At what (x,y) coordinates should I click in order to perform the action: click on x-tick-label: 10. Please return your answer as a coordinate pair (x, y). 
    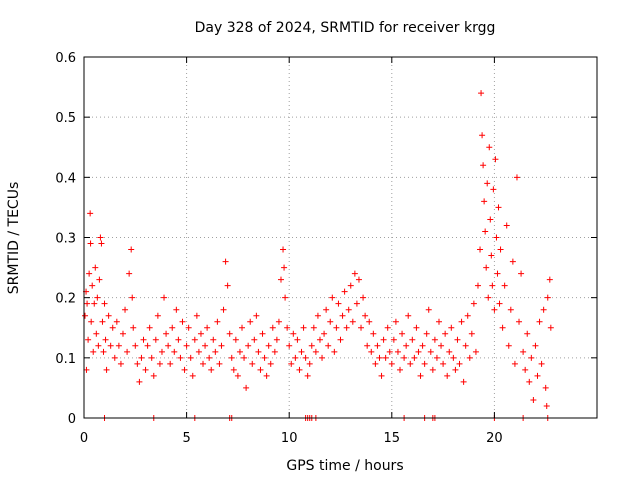
    Looking at the image, I should click on (289, 438).